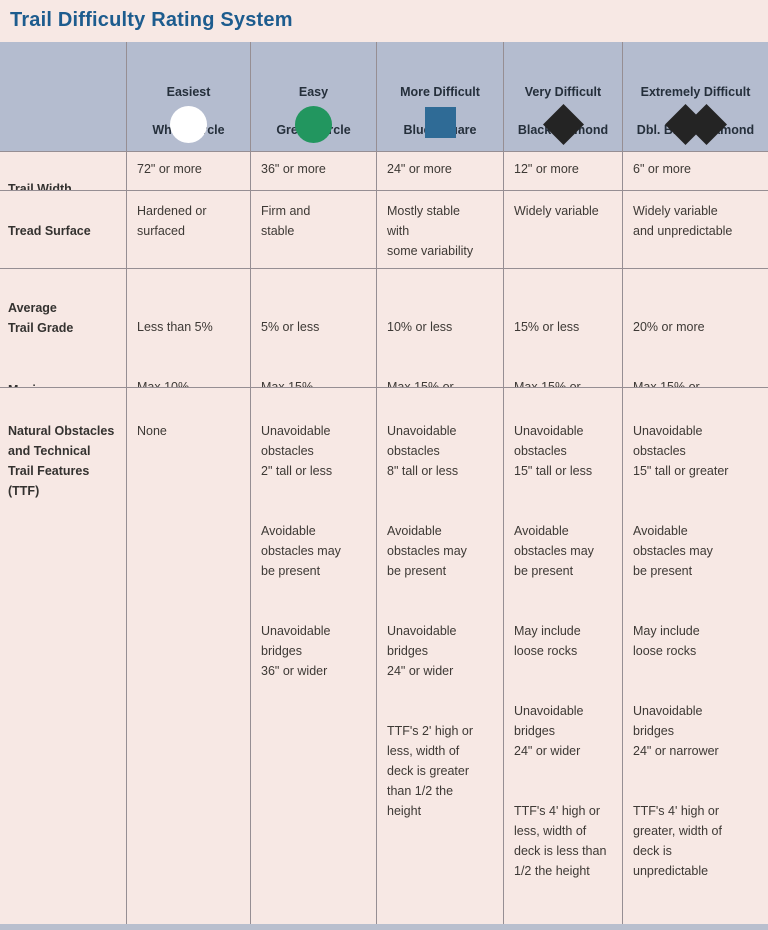 Image resolution: width=768 pixels, height=930 pixels. What do you see at coordinates (384, 927) in the screenshot?
I see `bottom-band` at bounding box center [384, 927].